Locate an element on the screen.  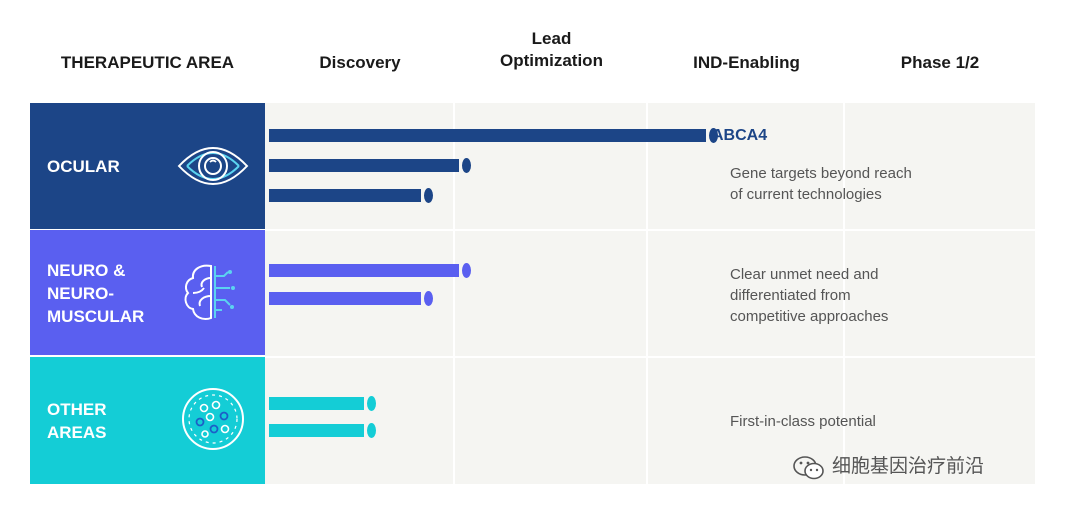
brain-icon is located at coordinates (213, 295).